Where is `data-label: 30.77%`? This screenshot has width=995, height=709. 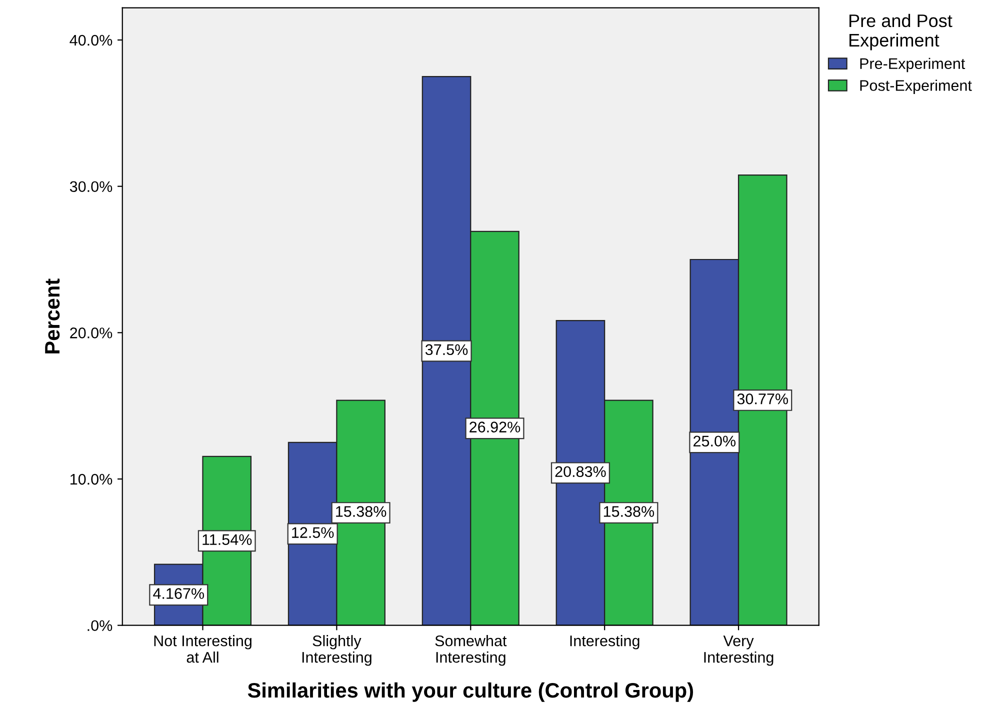
data-label: 30.77% is located at coordinates (762, 398).